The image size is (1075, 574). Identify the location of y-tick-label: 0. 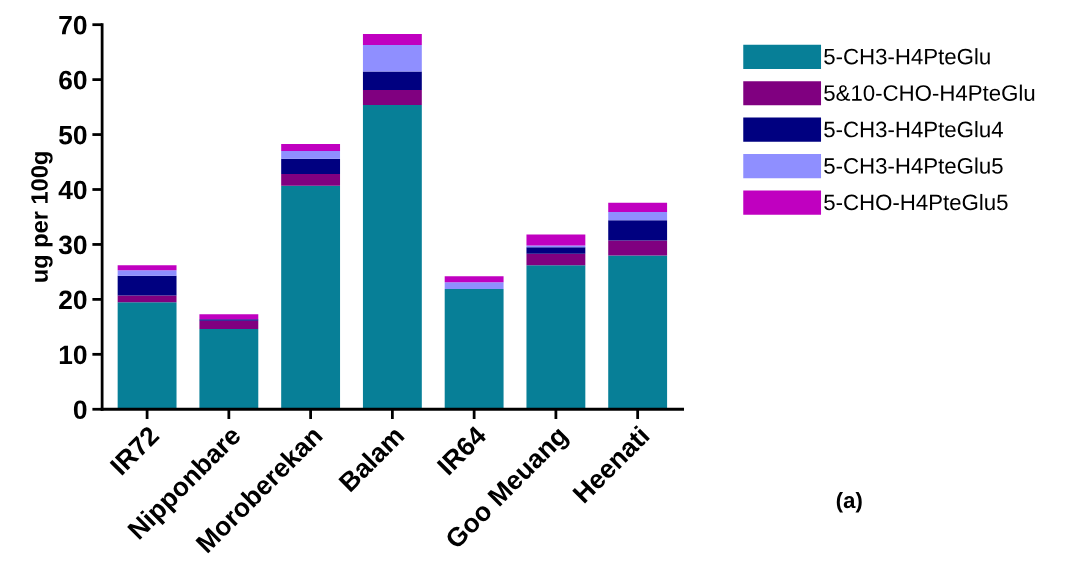
(80, 410).